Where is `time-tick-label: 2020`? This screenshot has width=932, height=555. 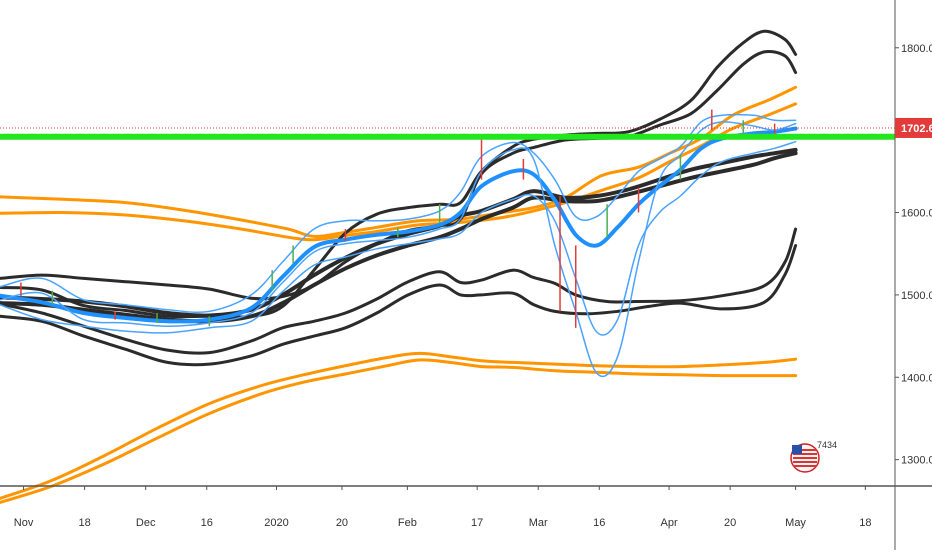
time-tick-label: 2020 is located at coordinates (276, 523).